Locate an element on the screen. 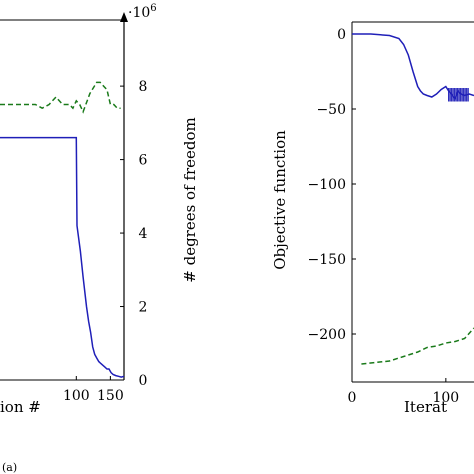  y-exponent-label: ·106 is located at coordinates (142, 12).